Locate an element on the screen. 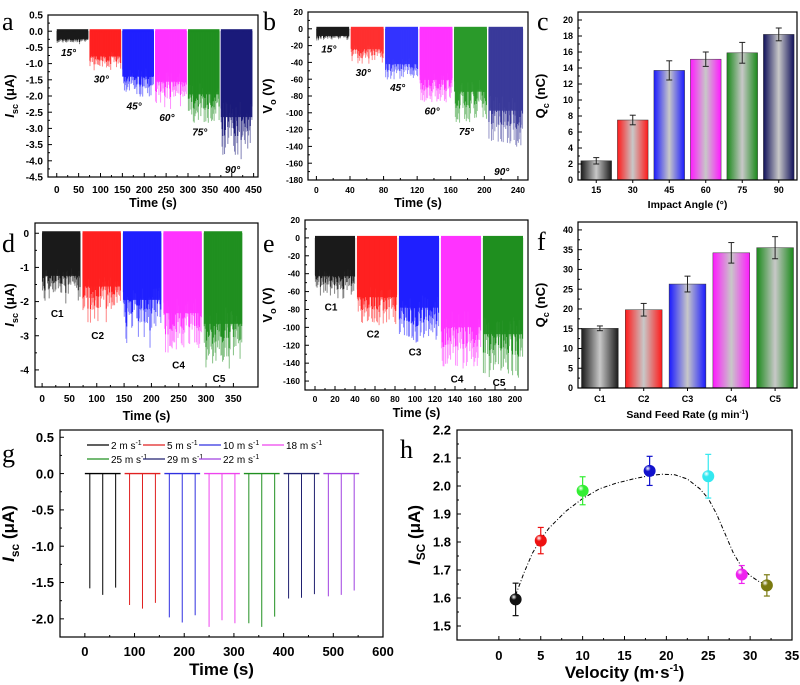 The height and width of the screenshot is (685, 800). y-axis-label-sub: SC is located at coordinates (421, 551).